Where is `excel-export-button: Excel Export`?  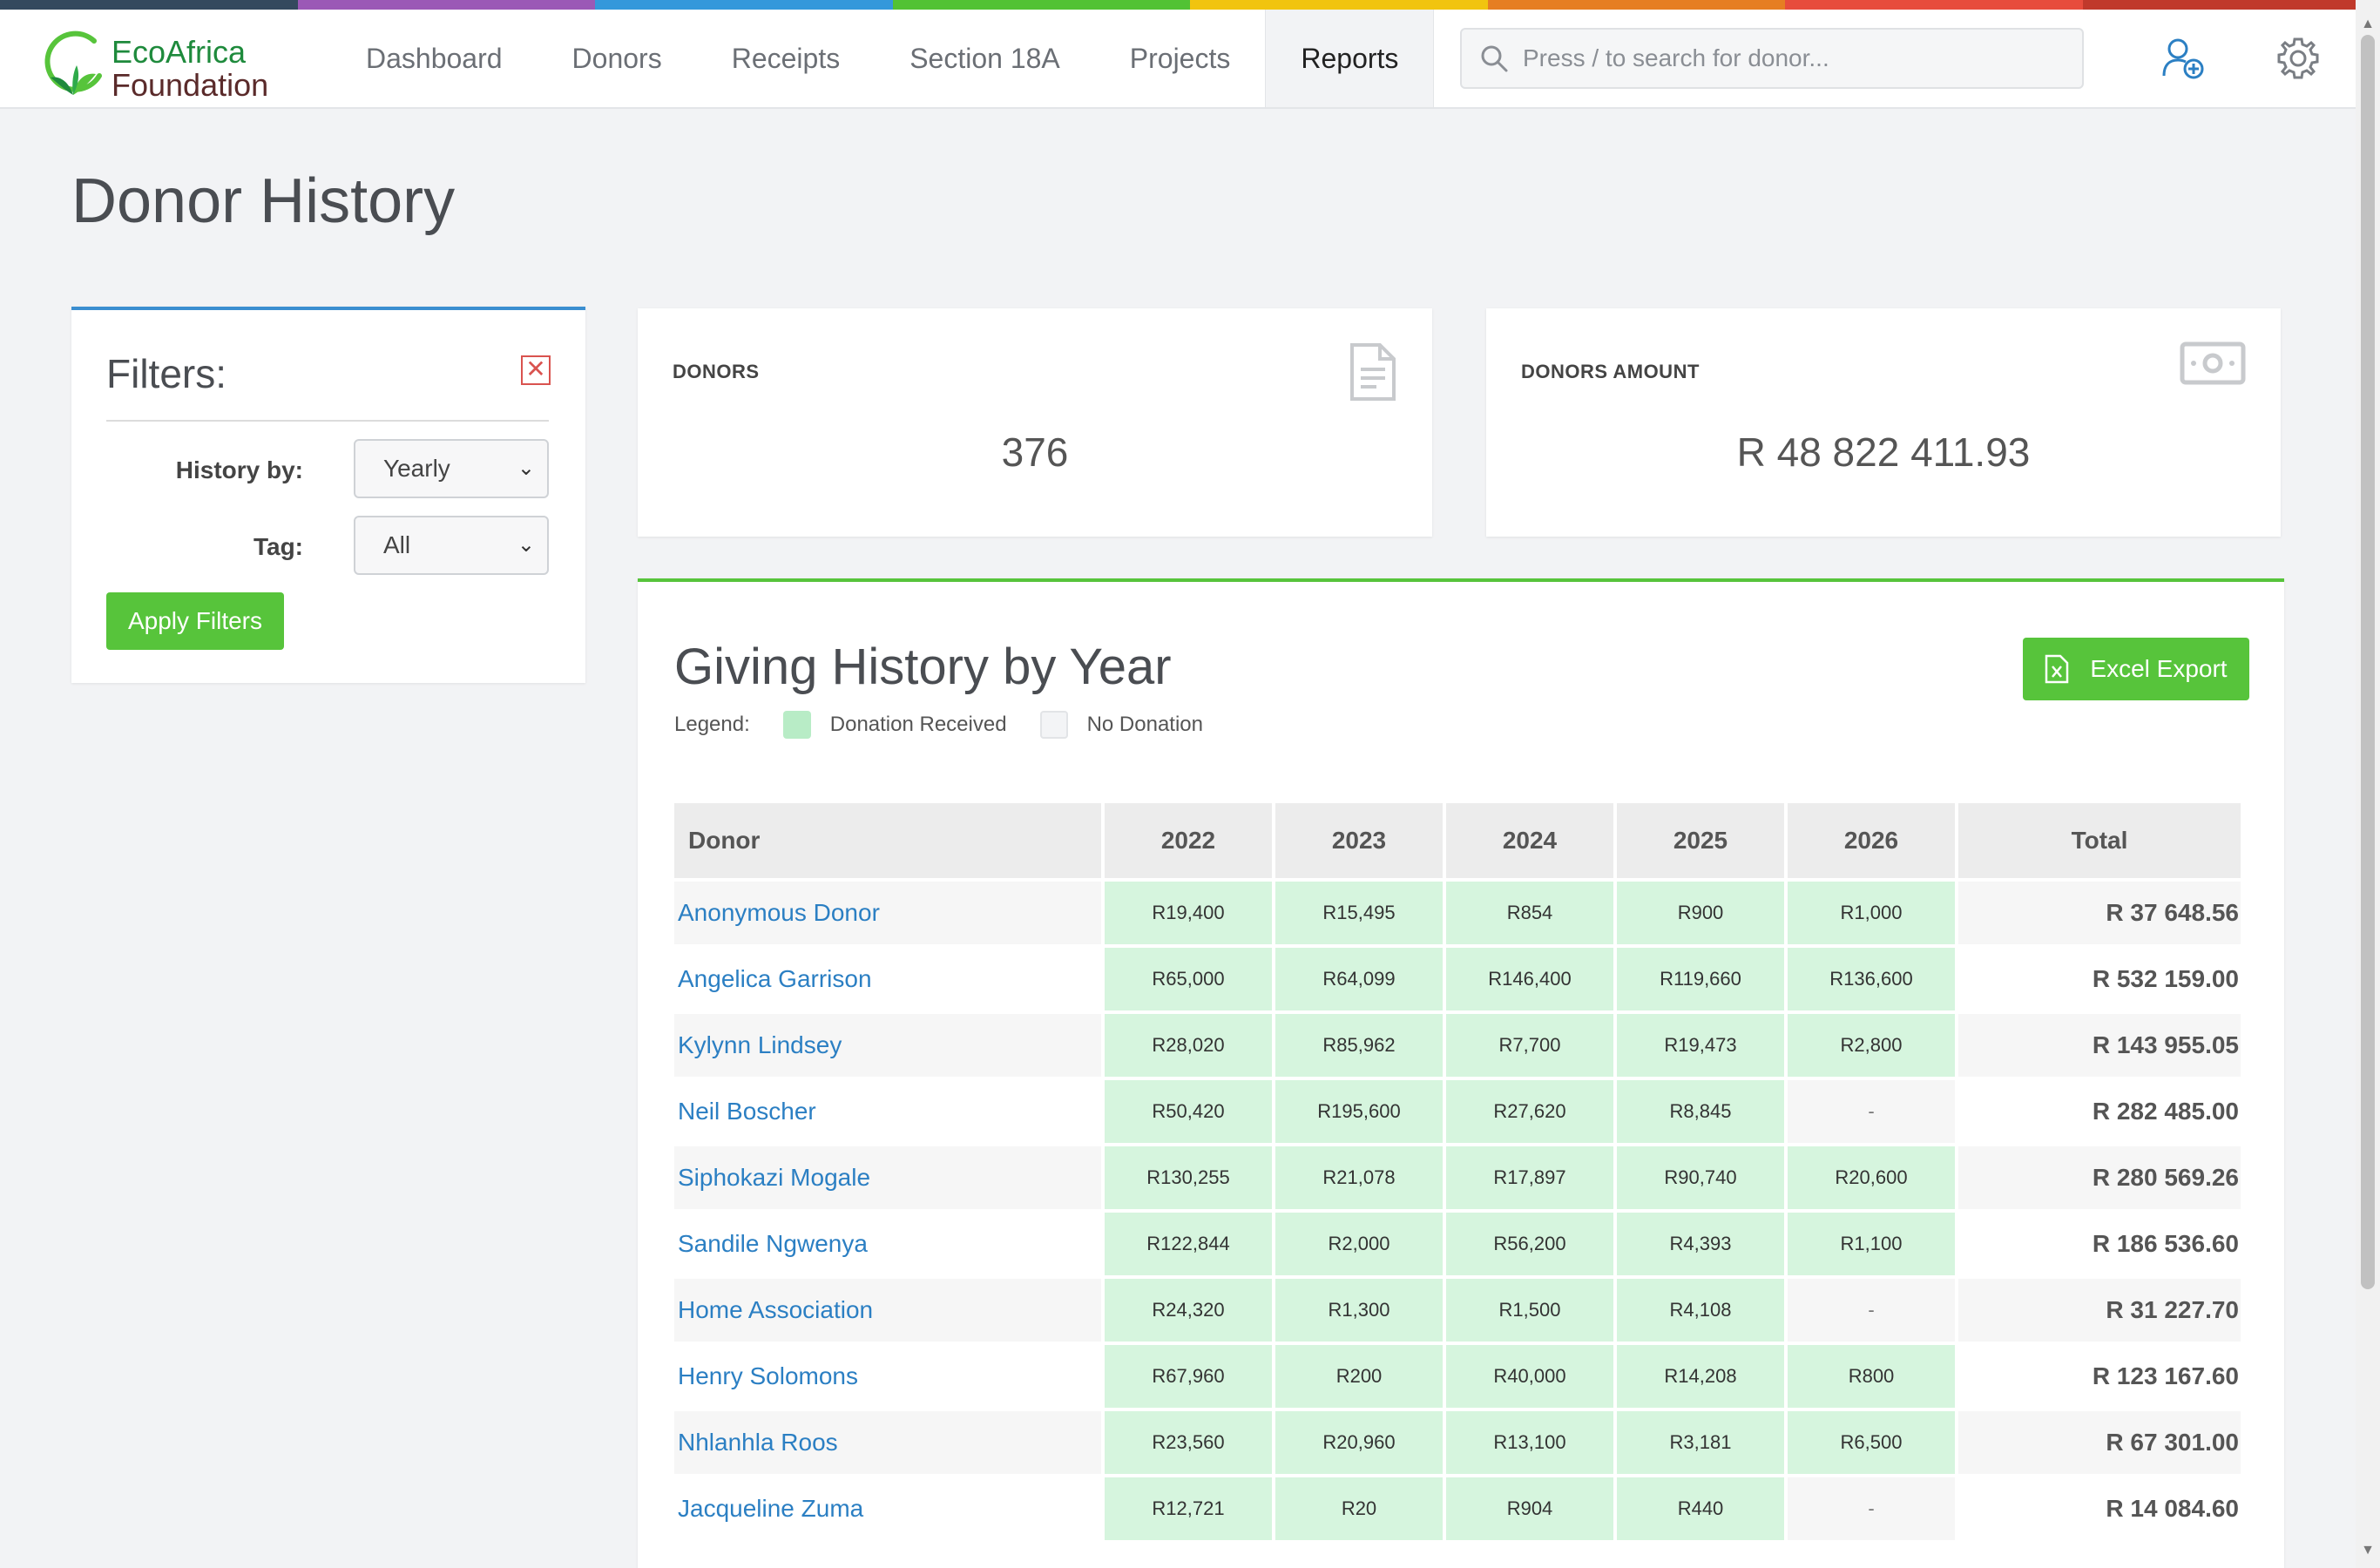
excel-export-button: Excel Export is located at coordinates (2136, 669).